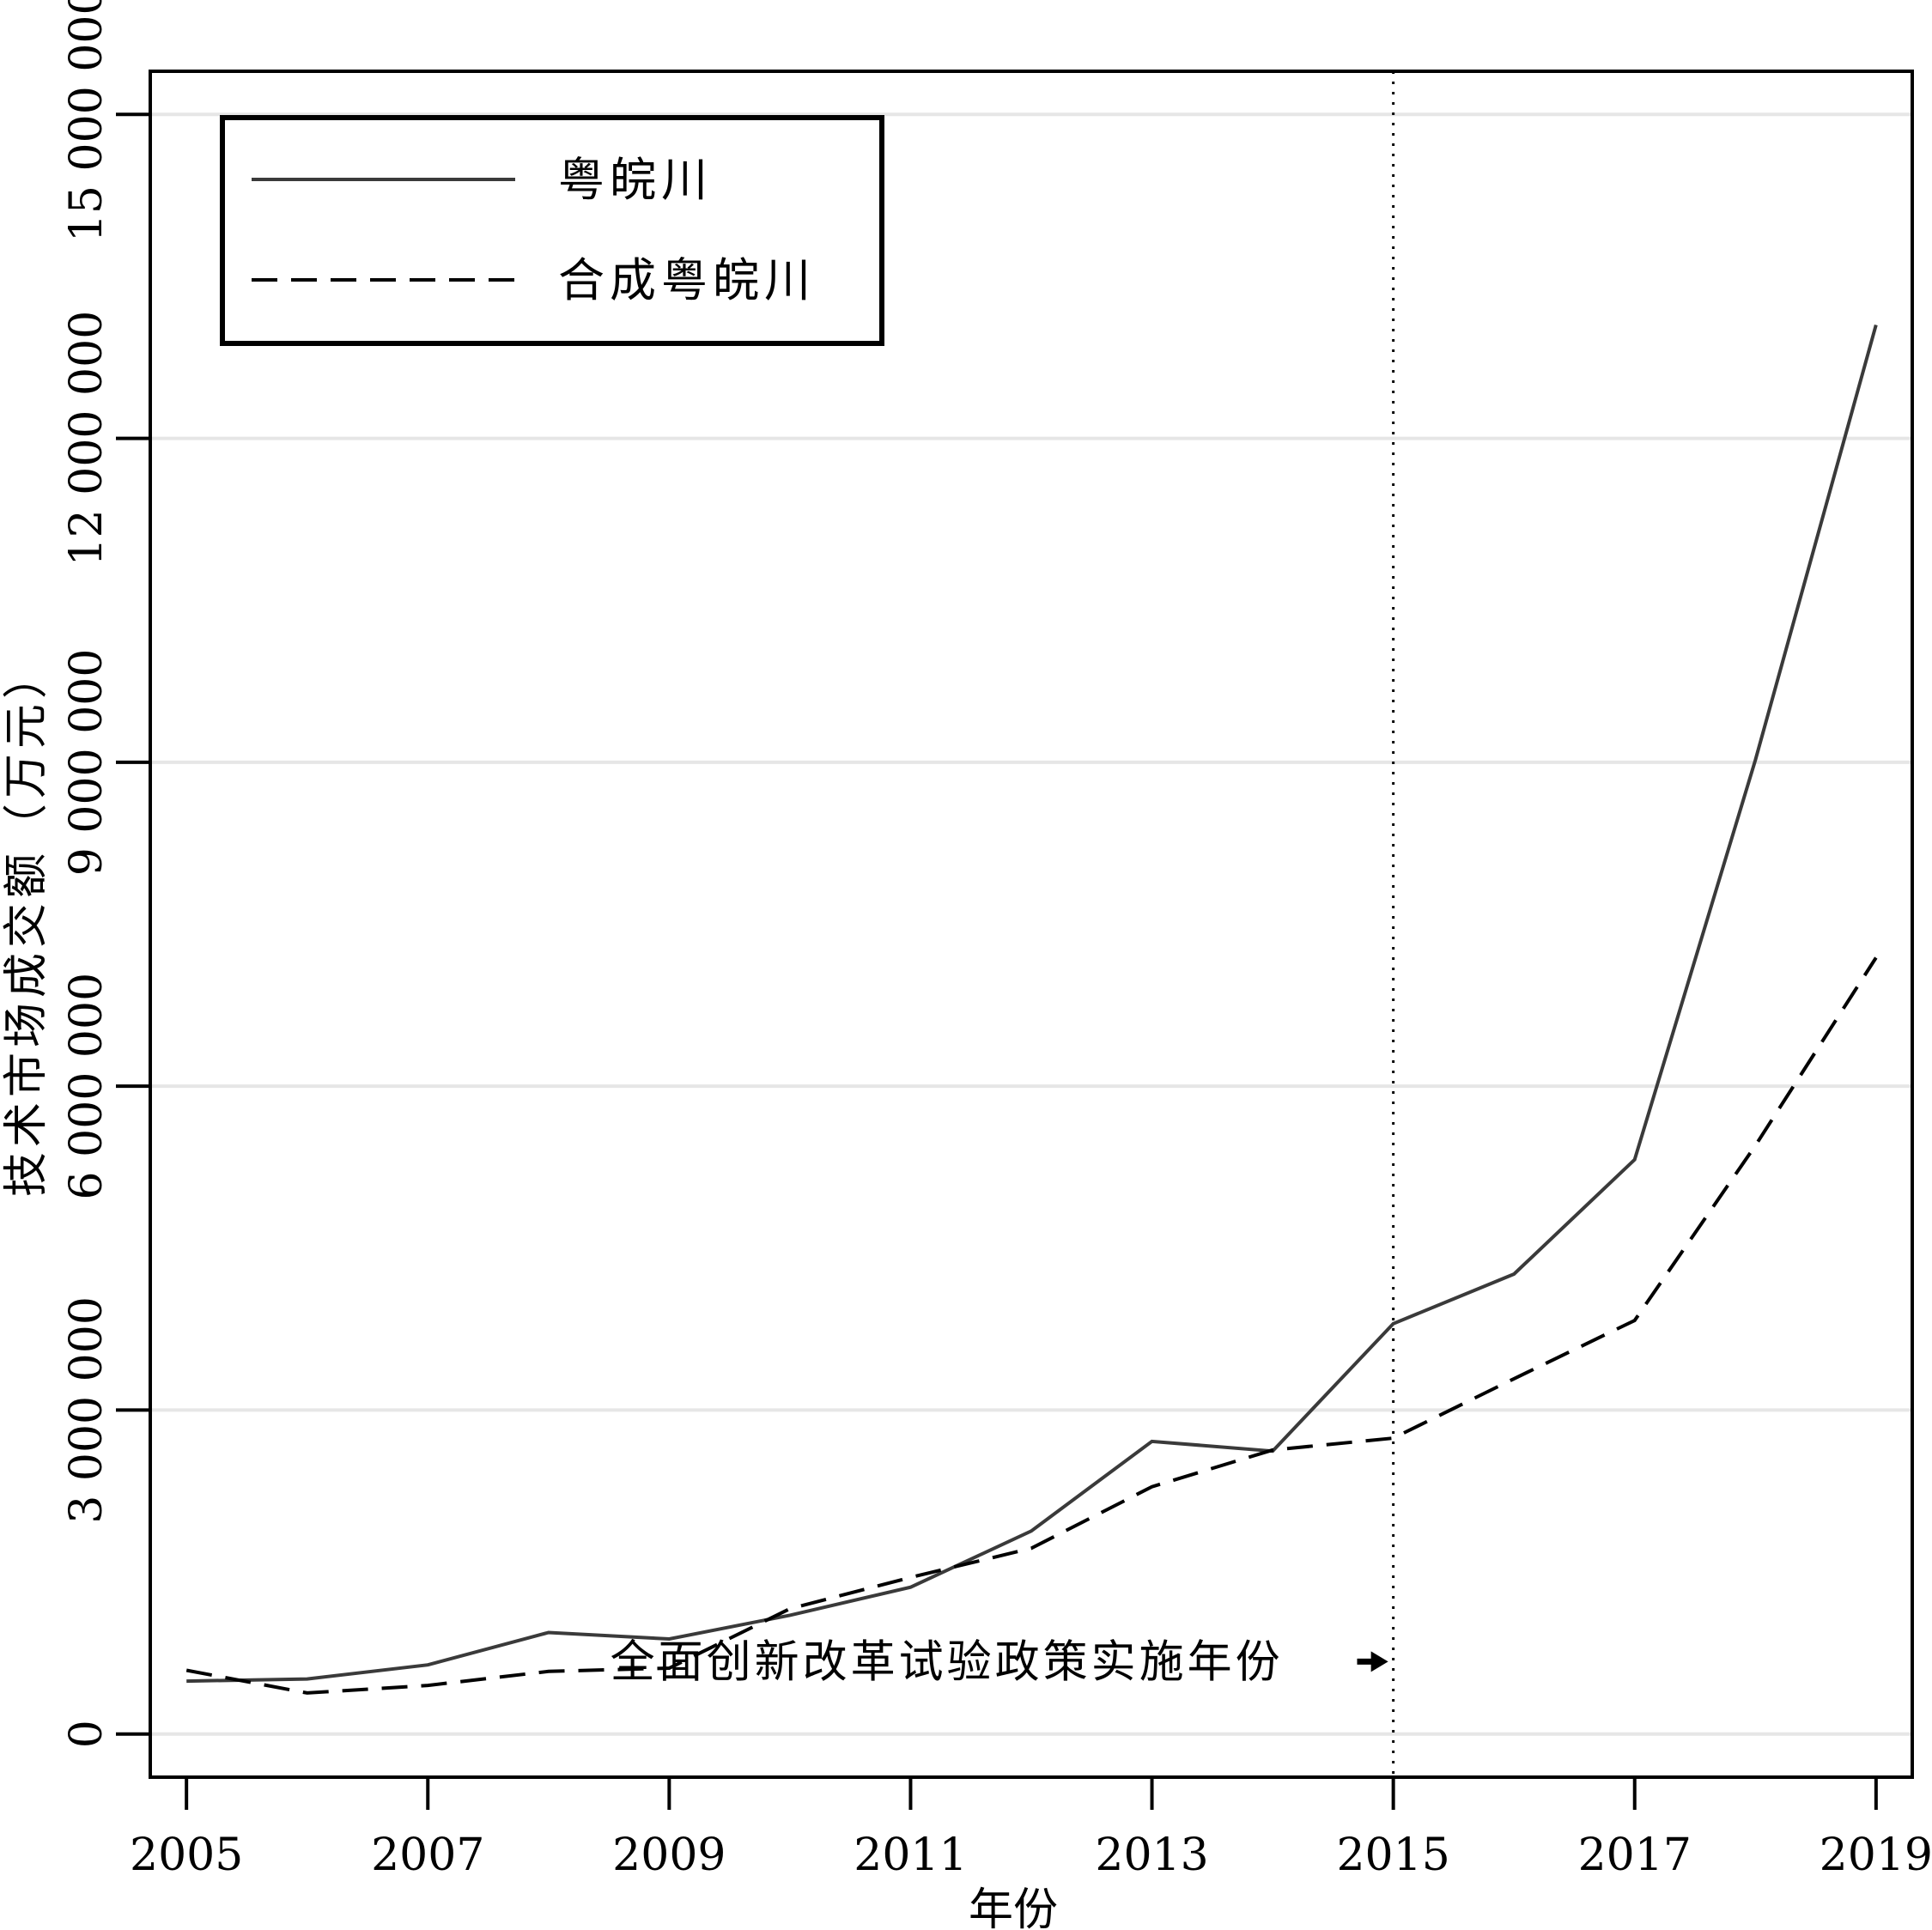 This screenshot has width=1932, height=1930. I want to click on x-tick-label-6: 2017, so click(1635, 1856).